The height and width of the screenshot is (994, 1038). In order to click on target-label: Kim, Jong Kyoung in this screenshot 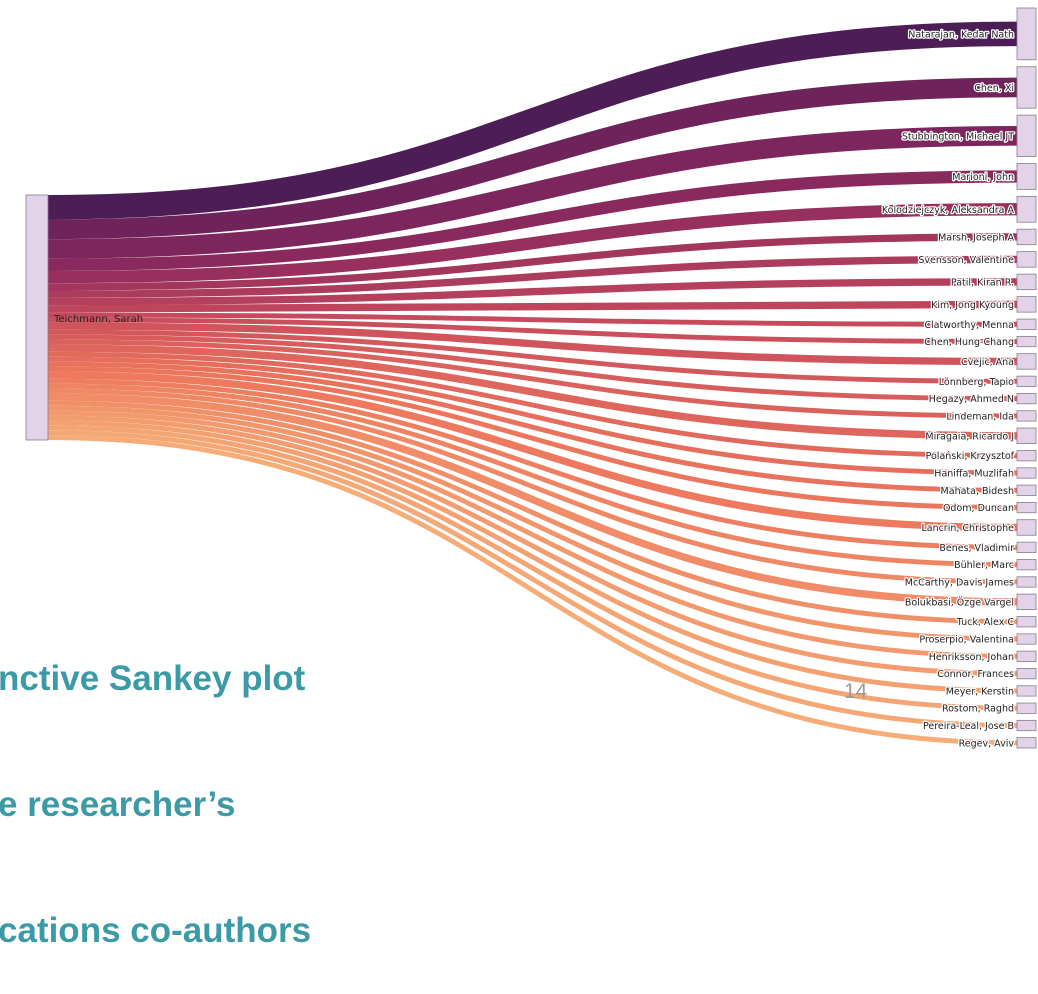, I will do `click(972, 305)`.